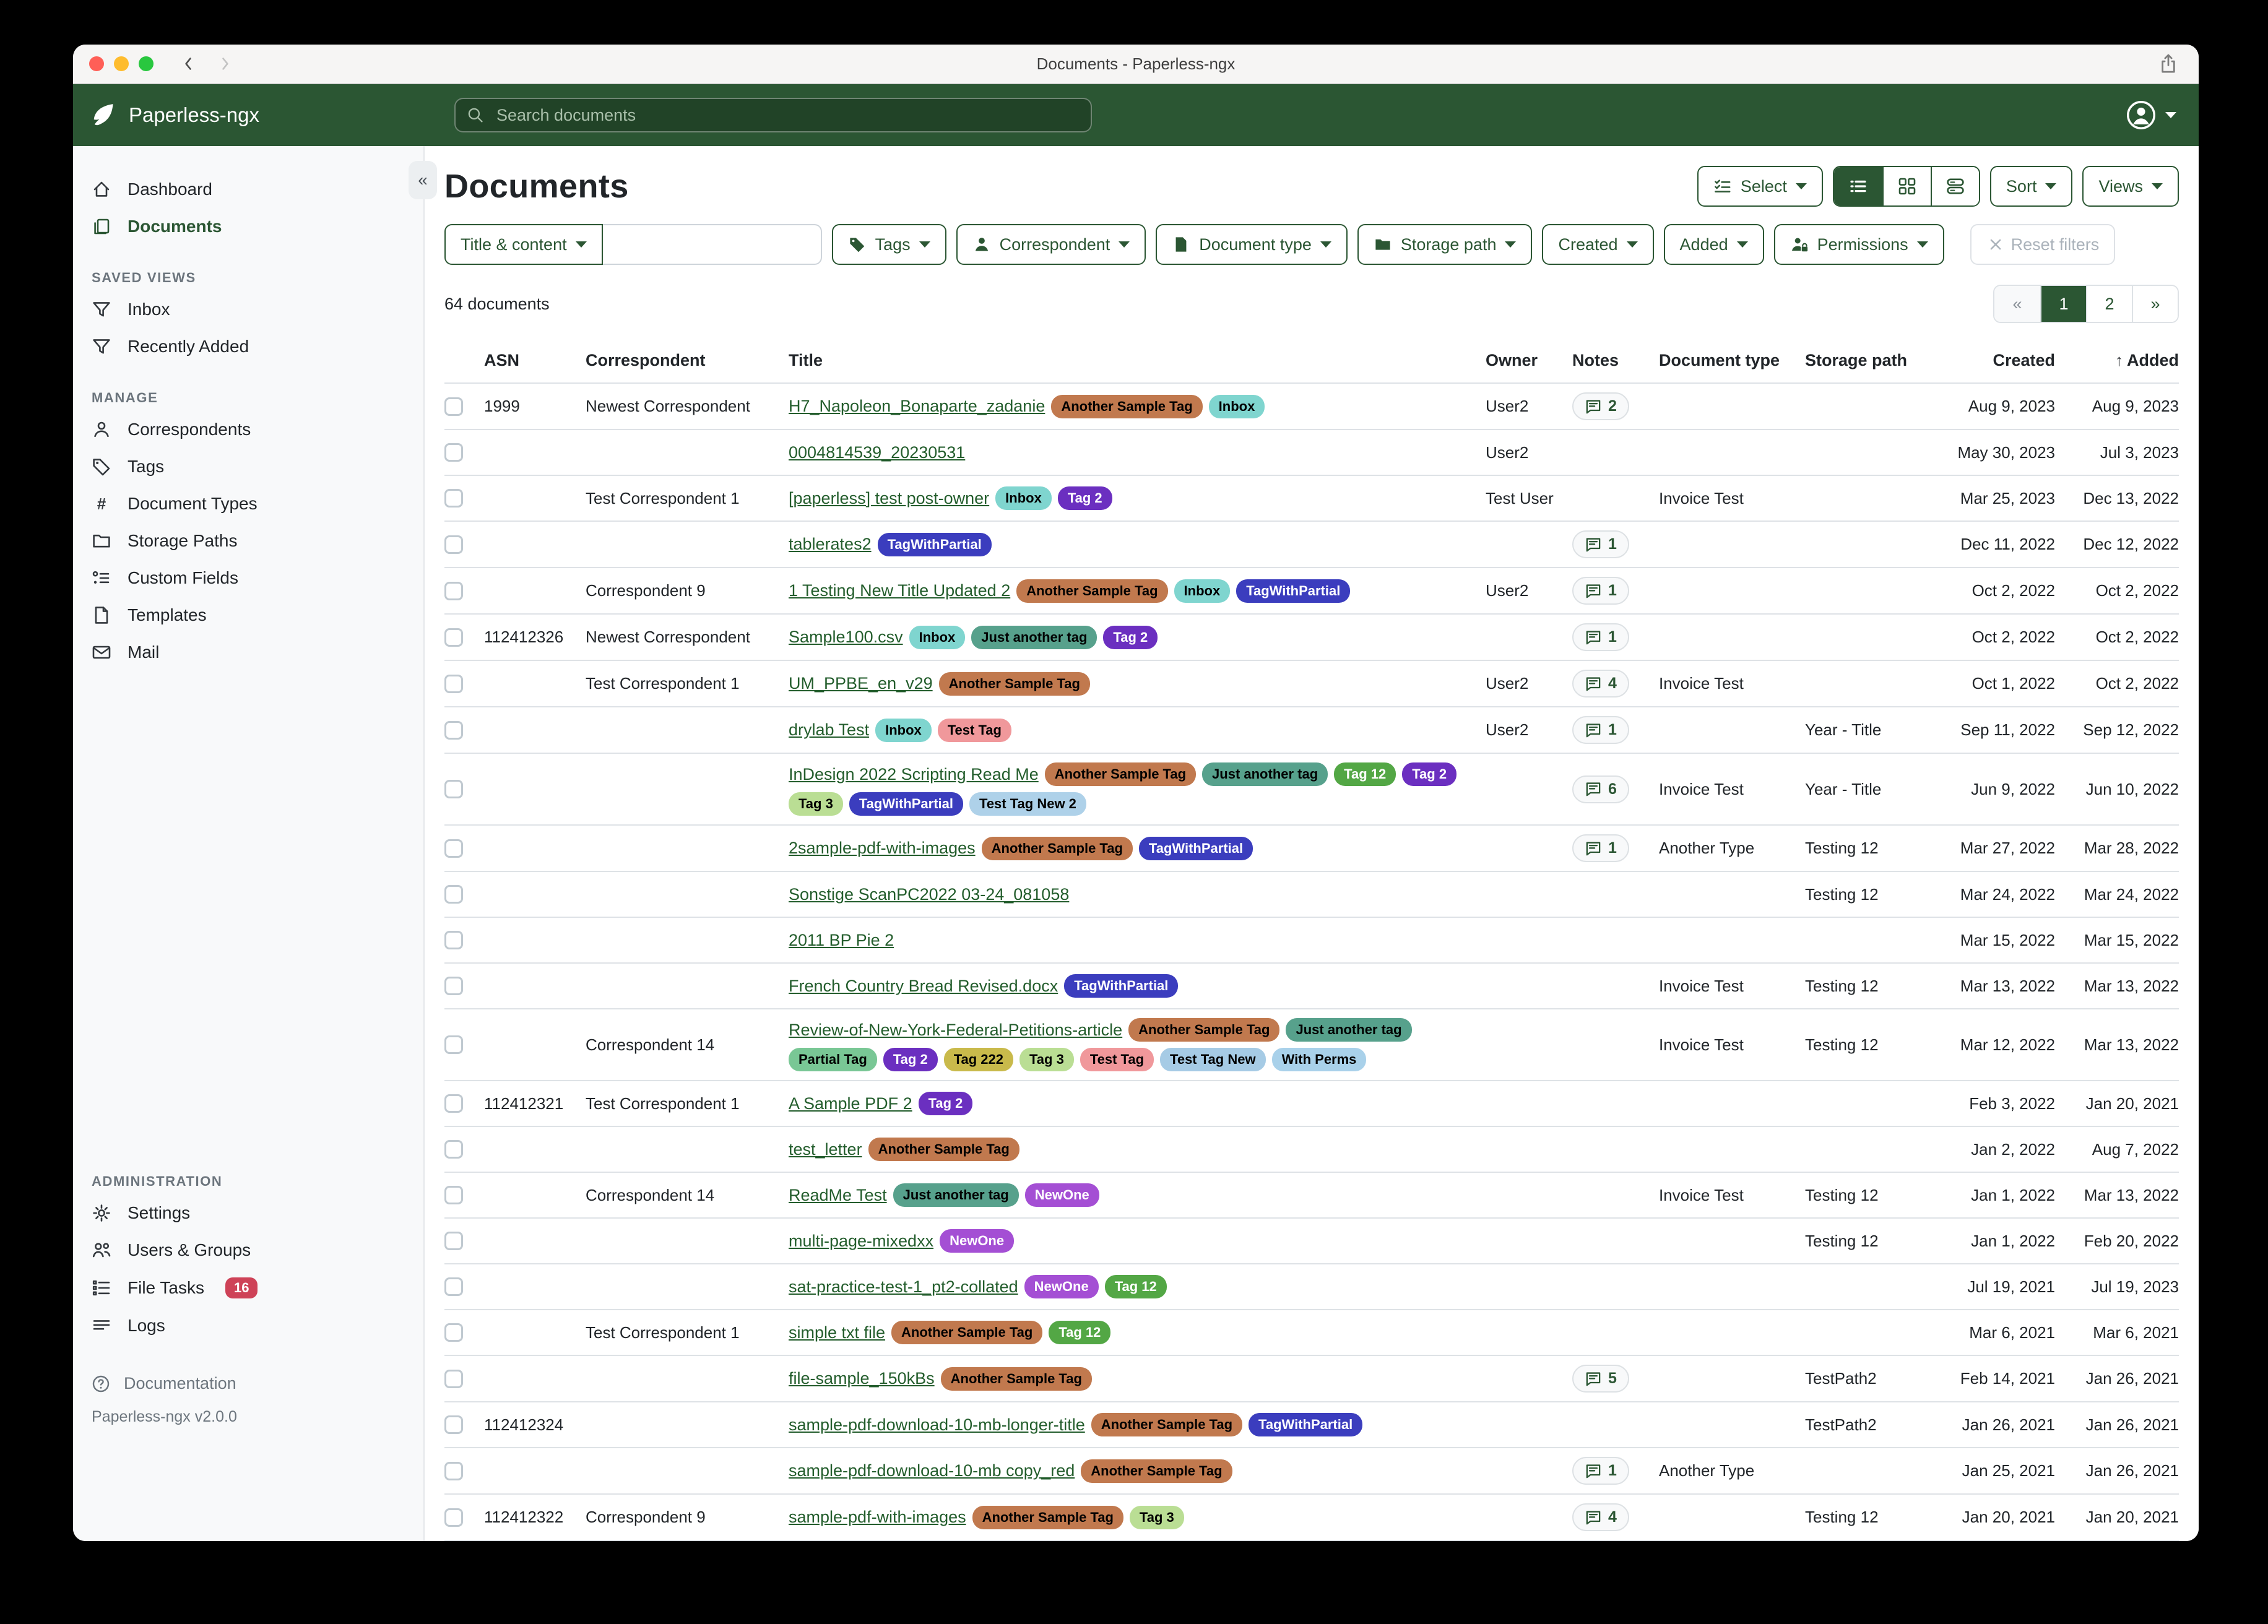  What do you see at coordinates (248, 615) in the screenshot?
I see `sidebar-item-templates: Templates` at bounding box center [248, 615].